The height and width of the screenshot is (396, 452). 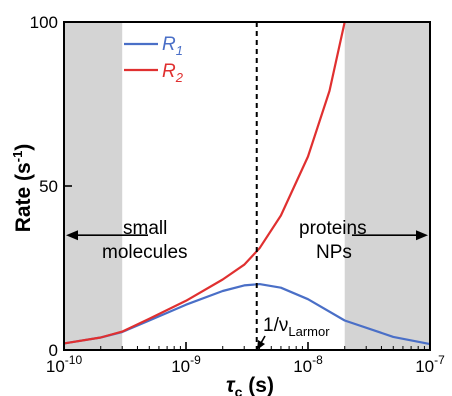 I want to click on legend: R1 R2, so click(x=154, y=59).